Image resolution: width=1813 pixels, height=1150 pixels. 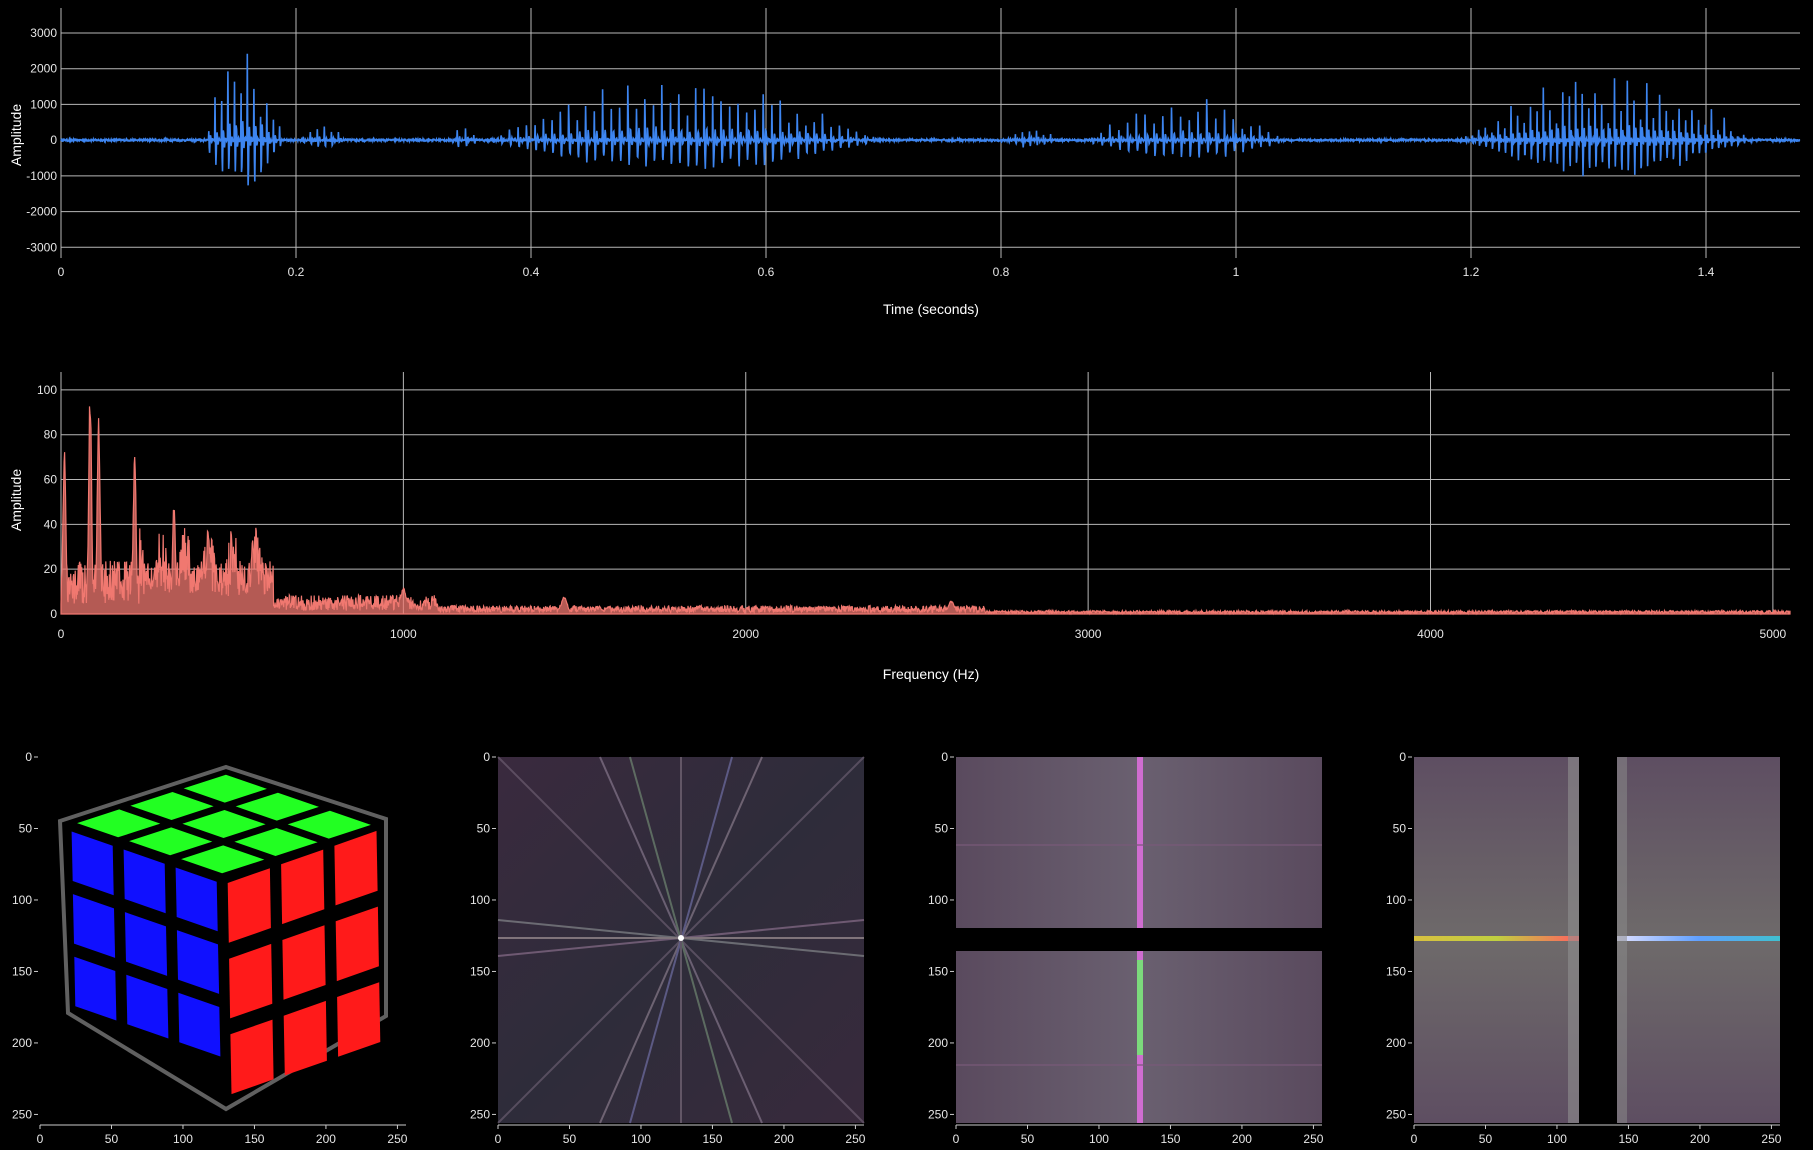 I want to click on fft-horizontal-axis-ticks: 0 50 100 150 200 250 0 50 100 150 200 250, so click(x=1126, y=948).